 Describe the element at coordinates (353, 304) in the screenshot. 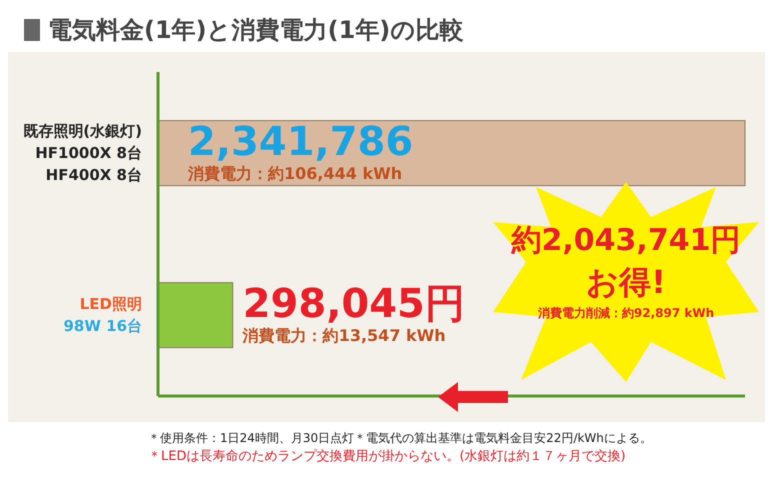

I see `data-label: 298,045円` at that location.